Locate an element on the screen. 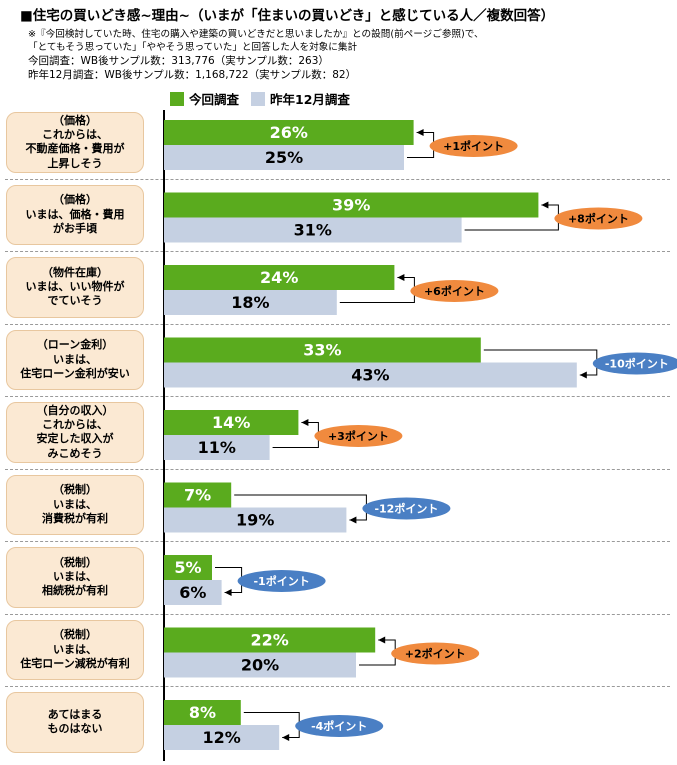  legend-swatch-previous is located at coordinates (258, 98).